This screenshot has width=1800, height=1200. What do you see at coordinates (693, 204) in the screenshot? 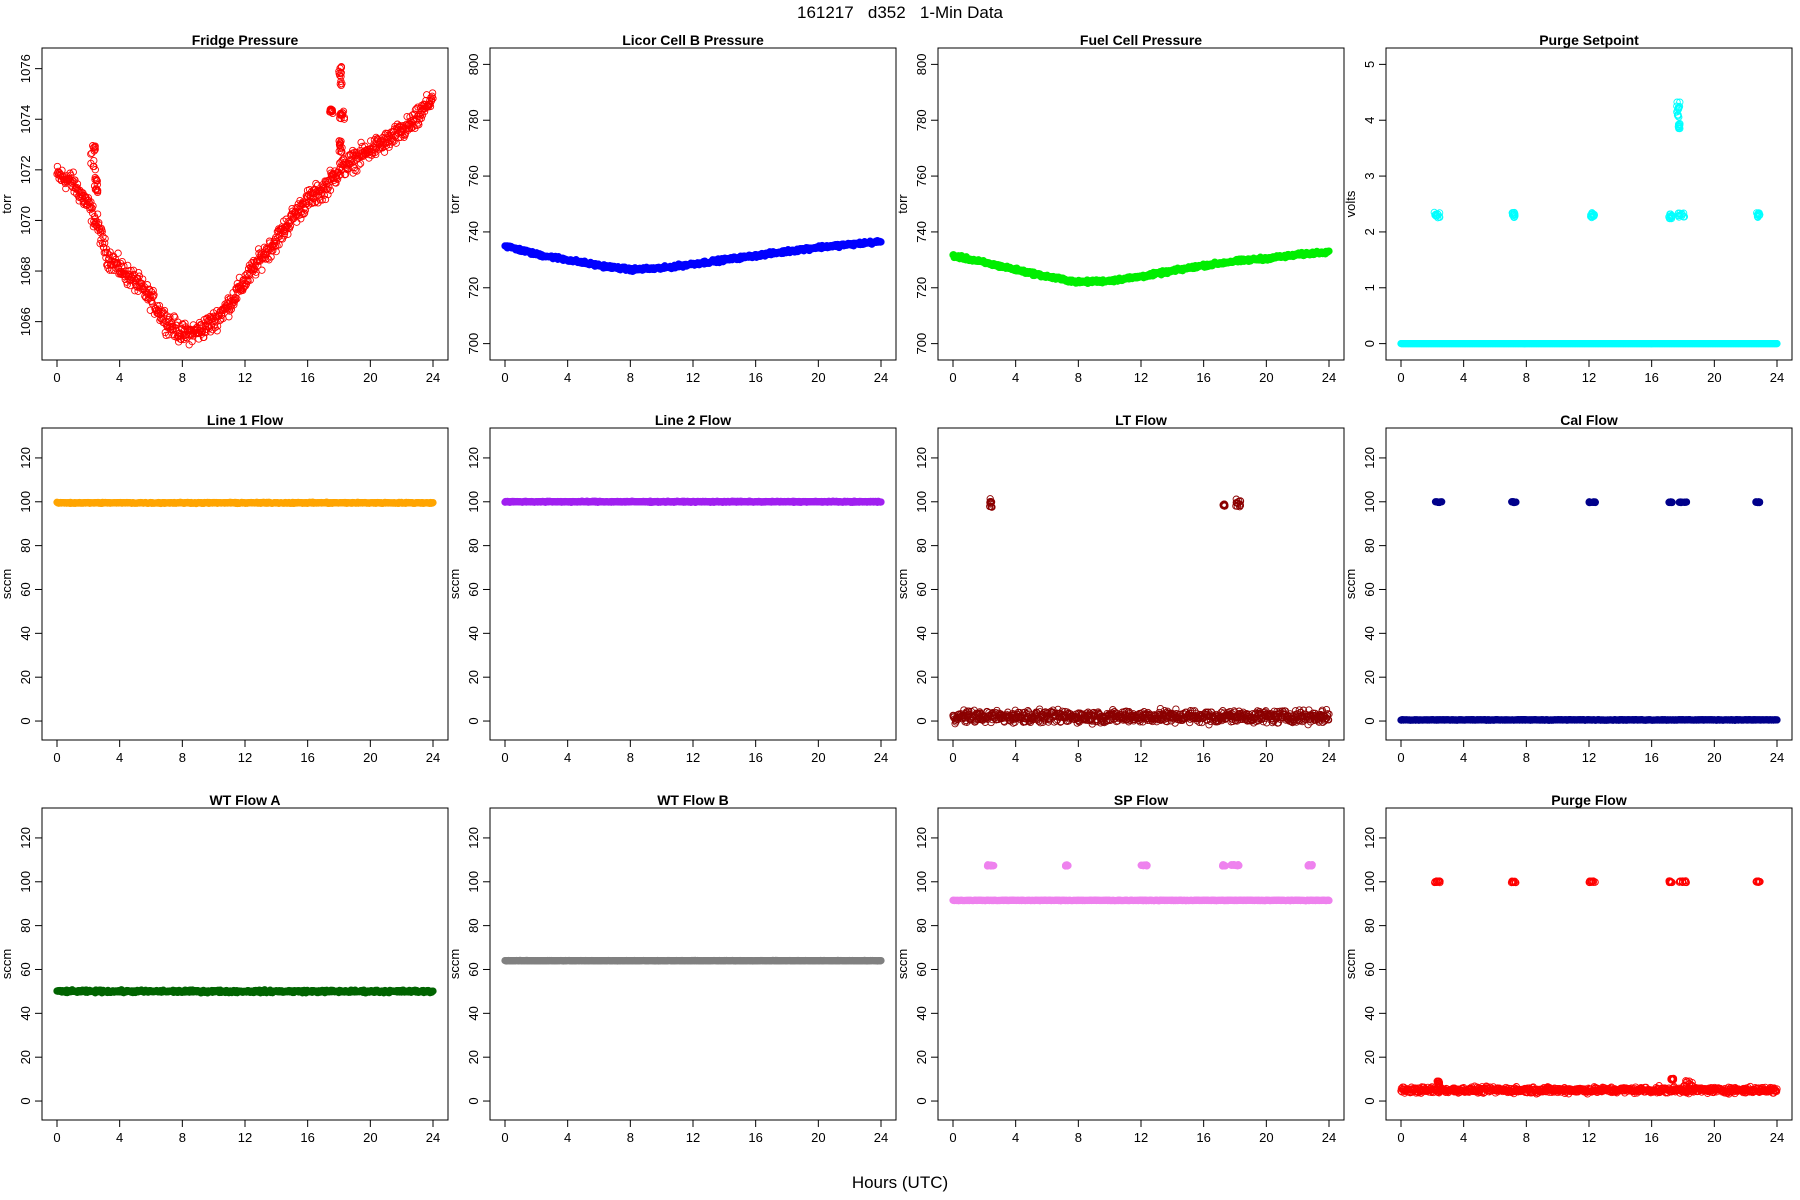
I see `plot-frame` at bounding box center [693, 204].